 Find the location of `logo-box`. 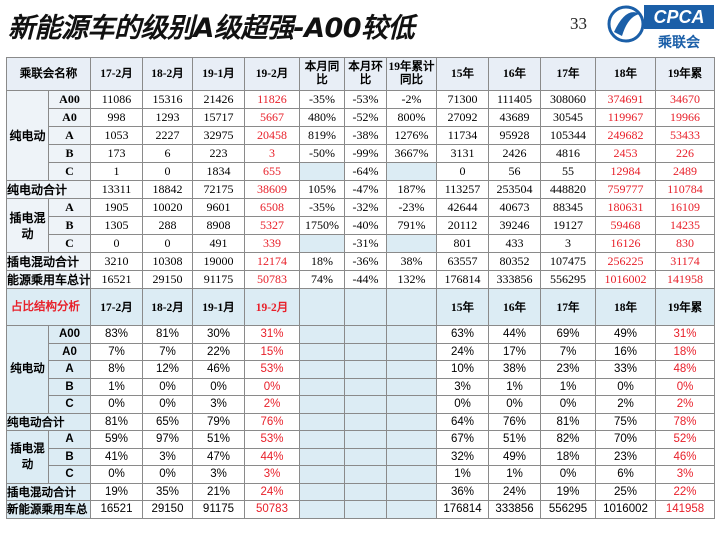

logo-box is located at coordinates (679, 17).